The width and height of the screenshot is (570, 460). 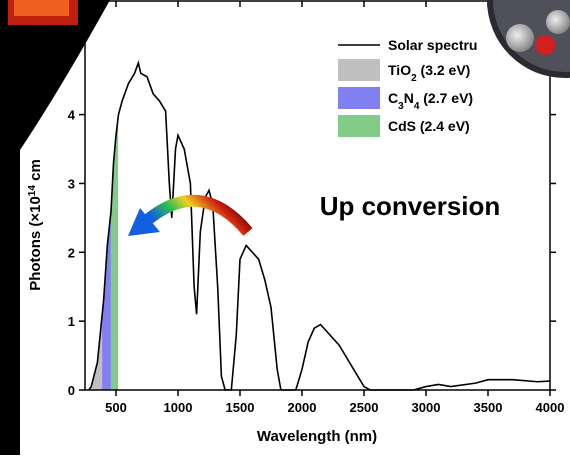 I want to click on y-tick-label: 1, so click(x=71, y=321).